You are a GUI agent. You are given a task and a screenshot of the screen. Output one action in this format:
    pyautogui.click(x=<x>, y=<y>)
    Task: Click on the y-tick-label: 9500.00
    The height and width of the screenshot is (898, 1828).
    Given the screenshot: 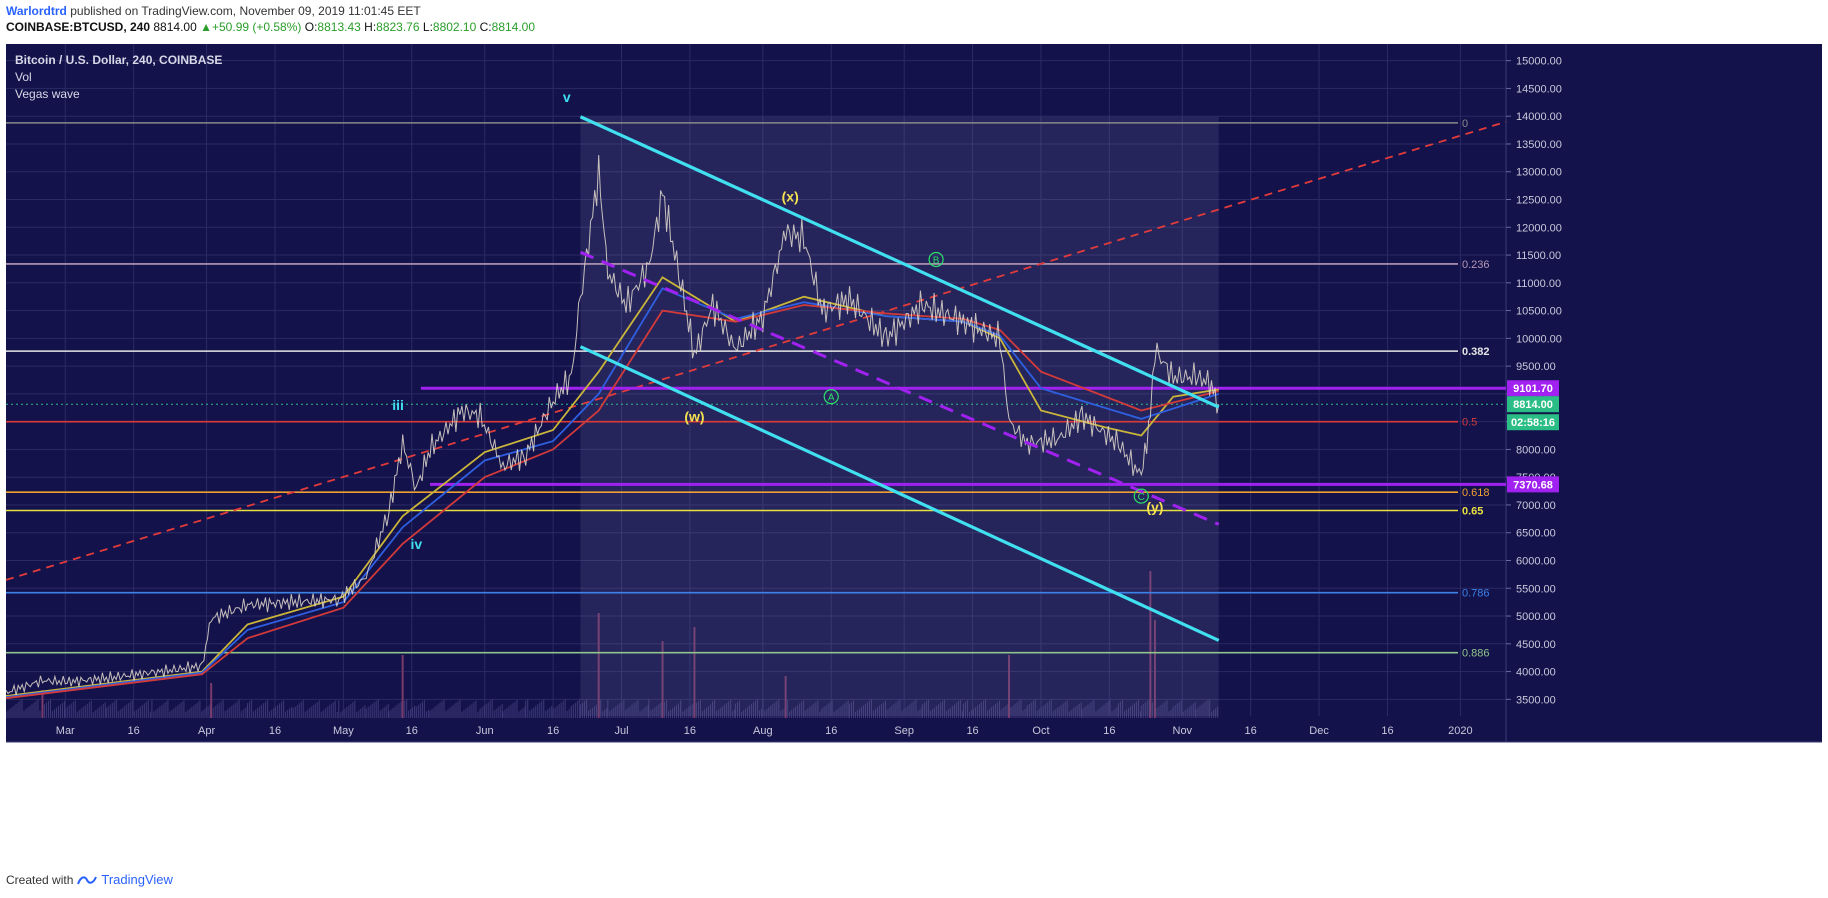 What is the action you would take?
    pyautogui.click(x=1536, y=367)
    